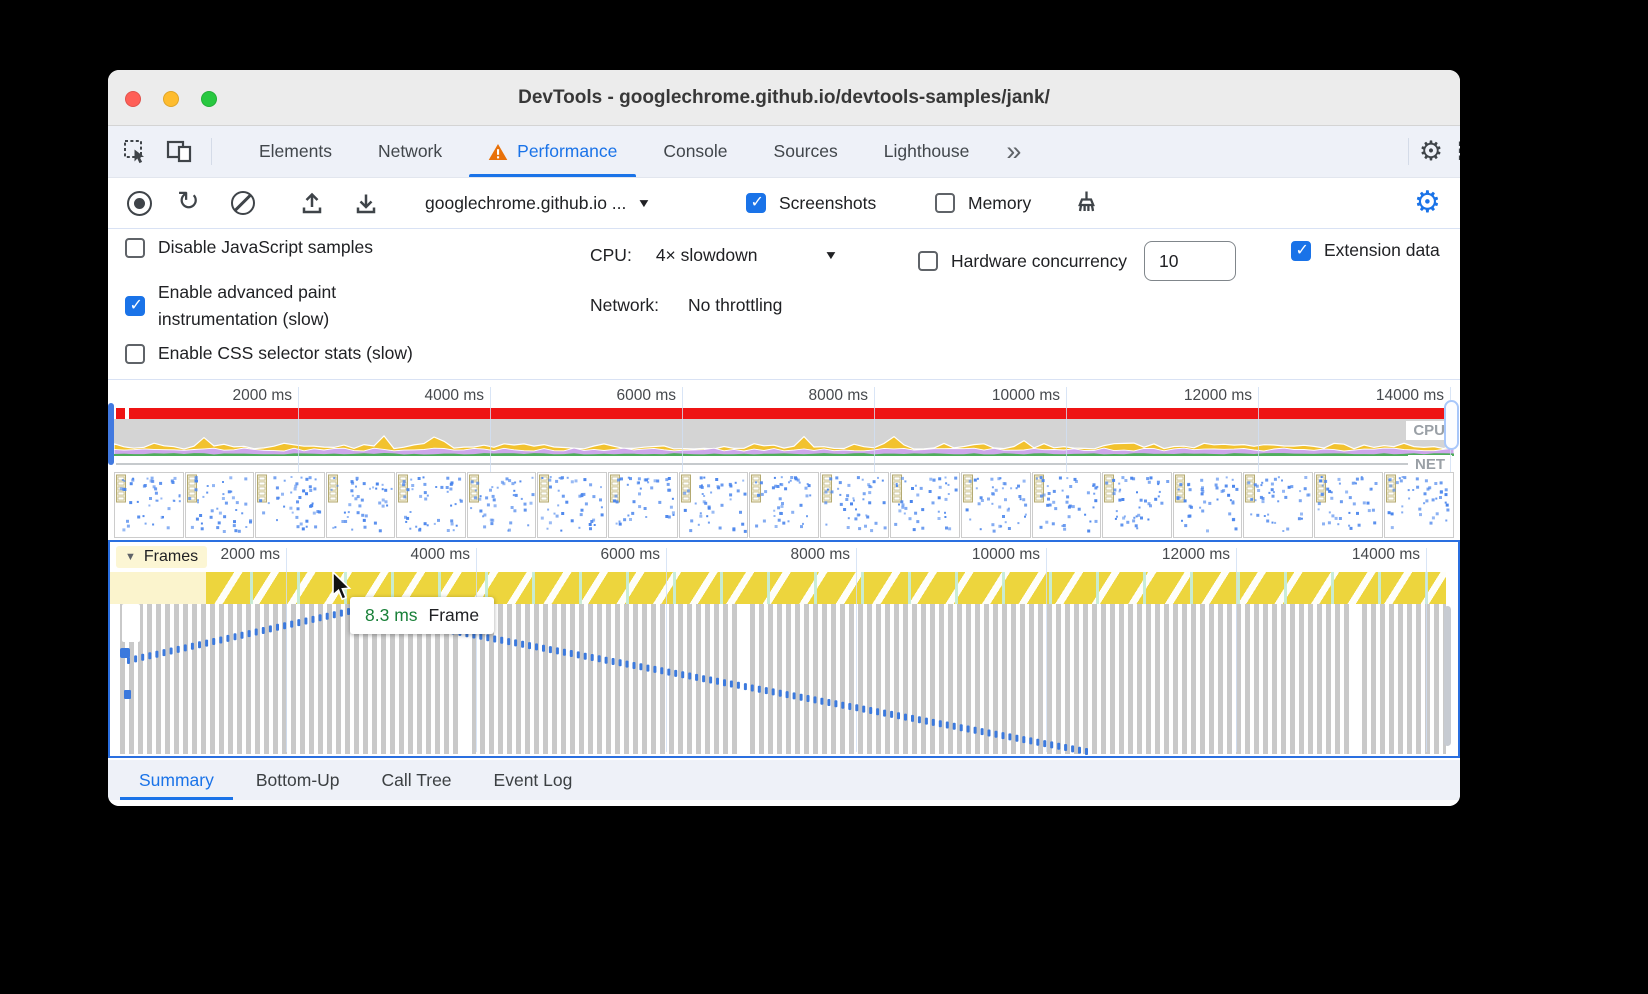 The image size is (1648, 994). Describe the element at coordinates (538, 203) in the screenshot. I see `history-selector: googlechrome.github.io ... ▼` at that location.